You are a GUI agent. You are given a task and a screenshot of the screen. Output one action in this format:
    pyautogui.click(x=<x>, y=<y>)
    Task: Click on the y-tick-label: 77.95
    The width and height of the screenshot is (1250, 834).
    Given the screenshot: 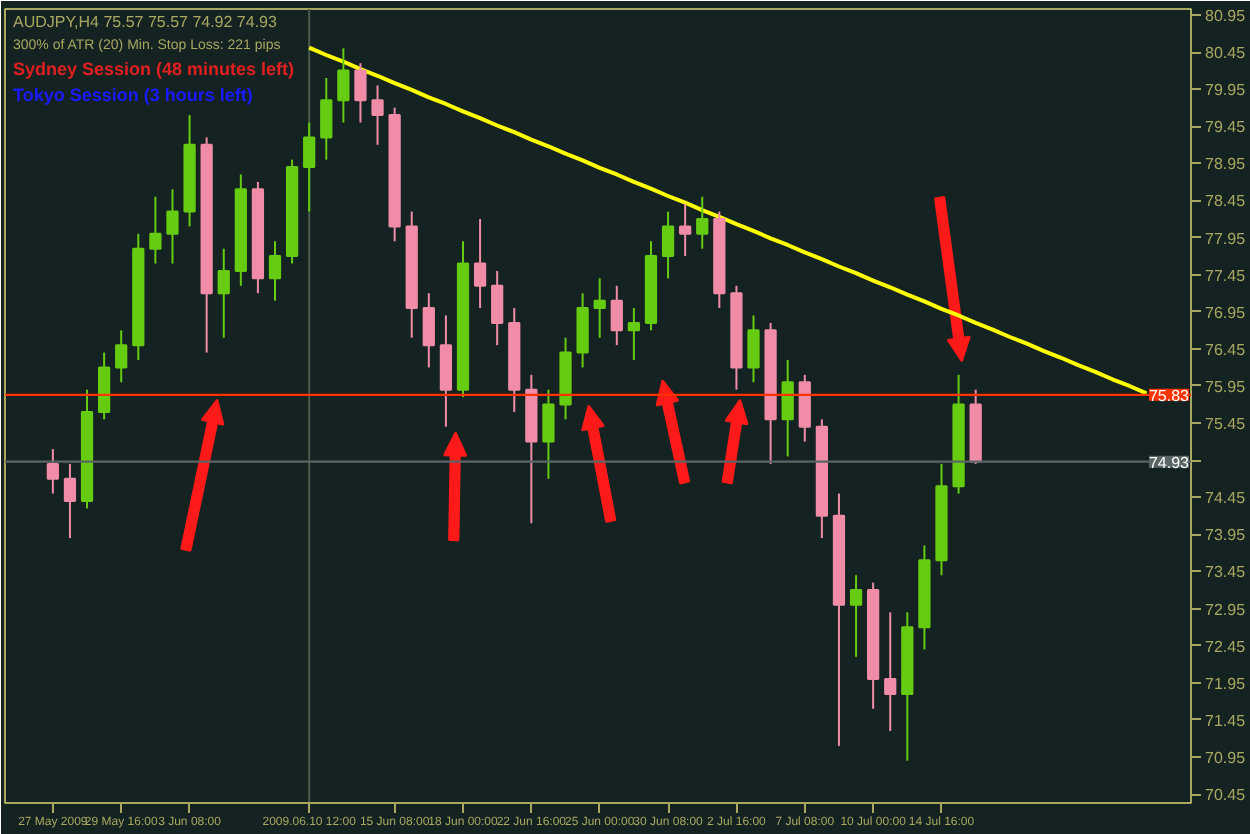 What is the action you would take?
    pyautogui.click(x=1226, y=238)
    